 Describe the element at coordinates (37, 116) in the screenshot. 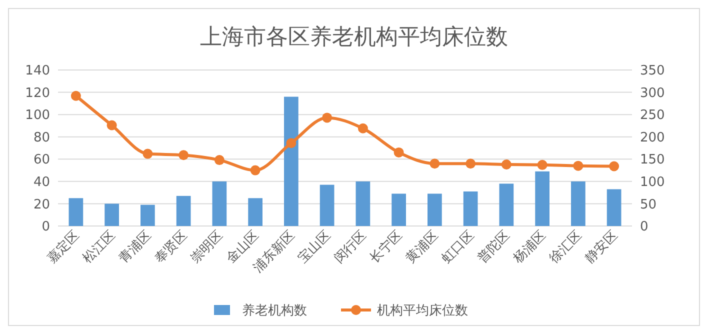

I see `y-tick-label: 100` at that location.